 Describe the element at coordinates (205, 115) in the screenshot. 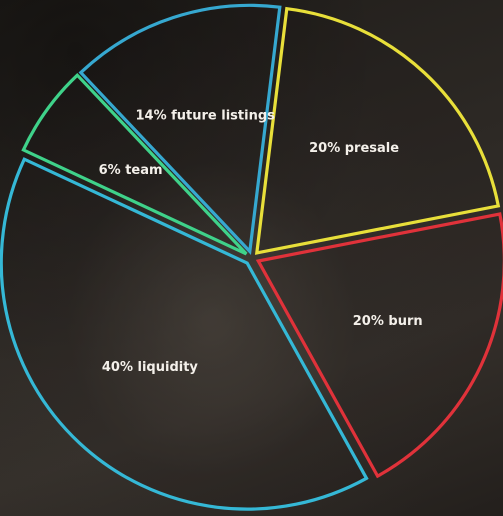

I see `slice-label-3: 14% future listings` at that location.